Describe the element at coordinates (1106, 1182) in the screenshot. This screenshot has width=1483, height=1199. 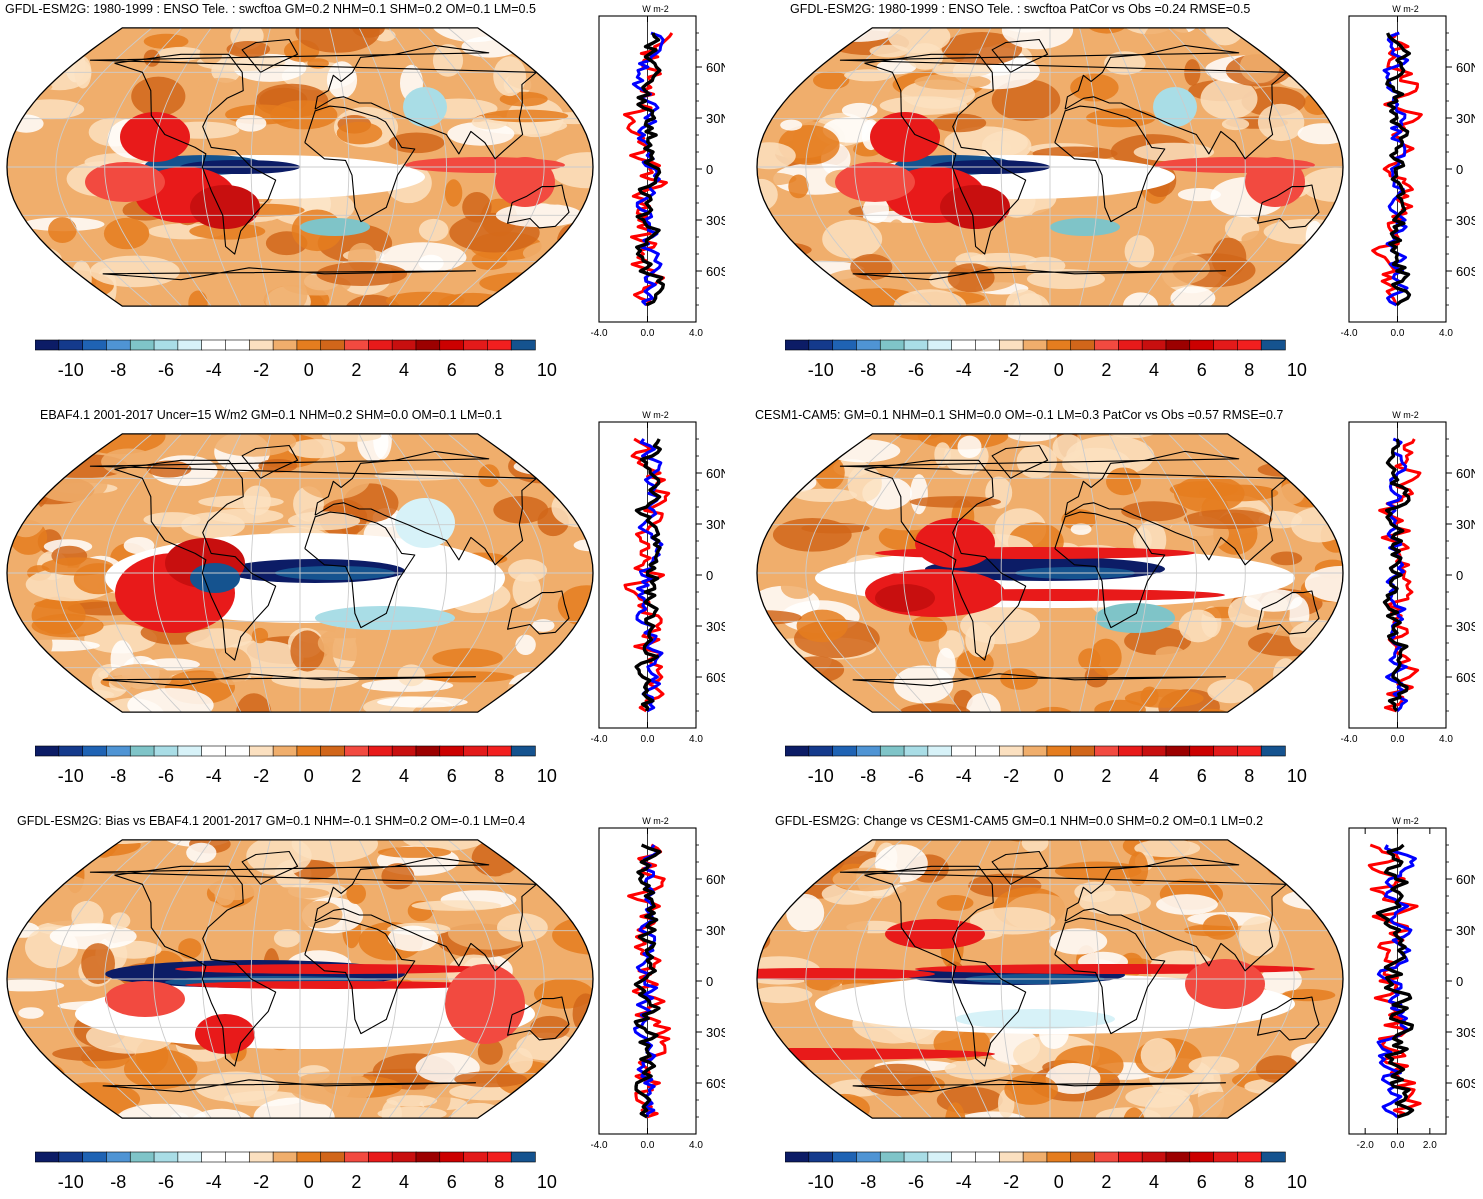
I see `colorbar-label: 2` at that location.